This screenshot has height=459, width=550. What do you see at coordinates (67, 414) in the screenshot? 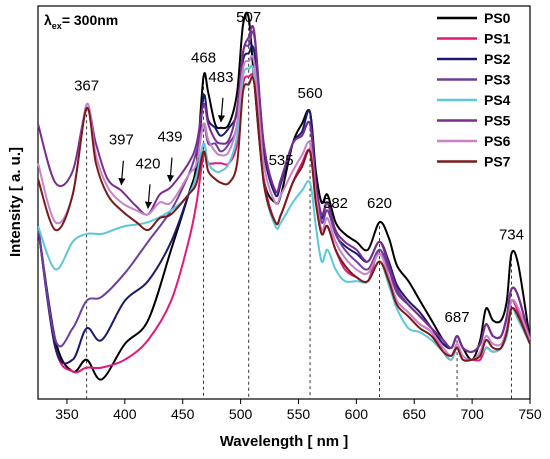
I see `x-tick-label-350: 350` at bounding box center [67, 414].